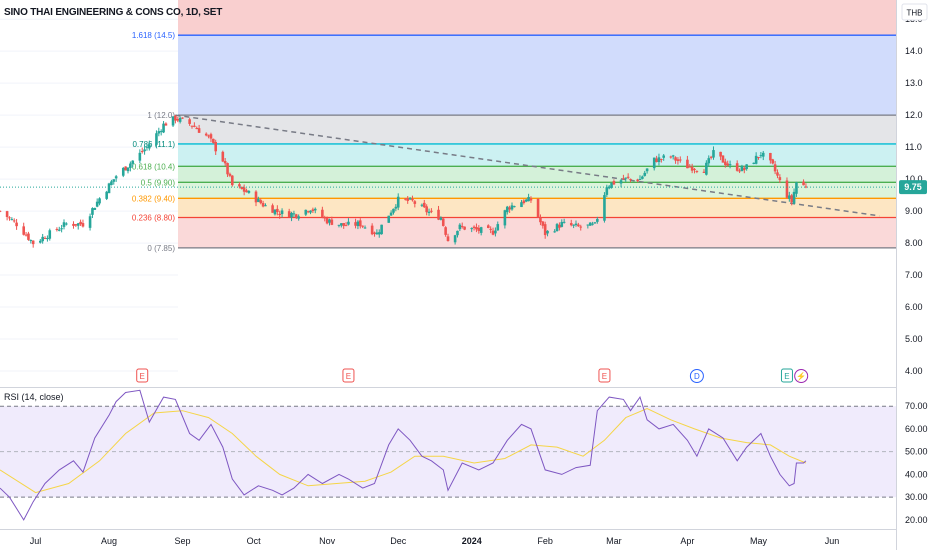  I want to click on fib-level-label: 1 (12.0), so click(161, 115).